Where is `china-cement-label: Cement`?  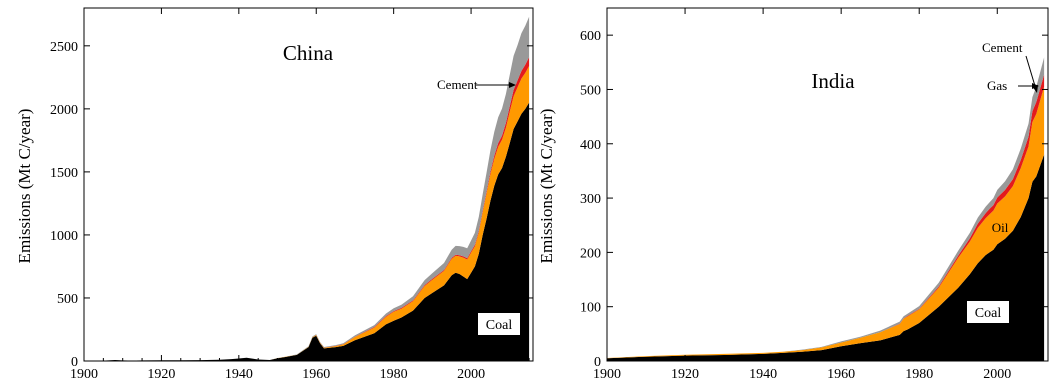 china-cement-label: Cement is located at coordinates (457, 84).